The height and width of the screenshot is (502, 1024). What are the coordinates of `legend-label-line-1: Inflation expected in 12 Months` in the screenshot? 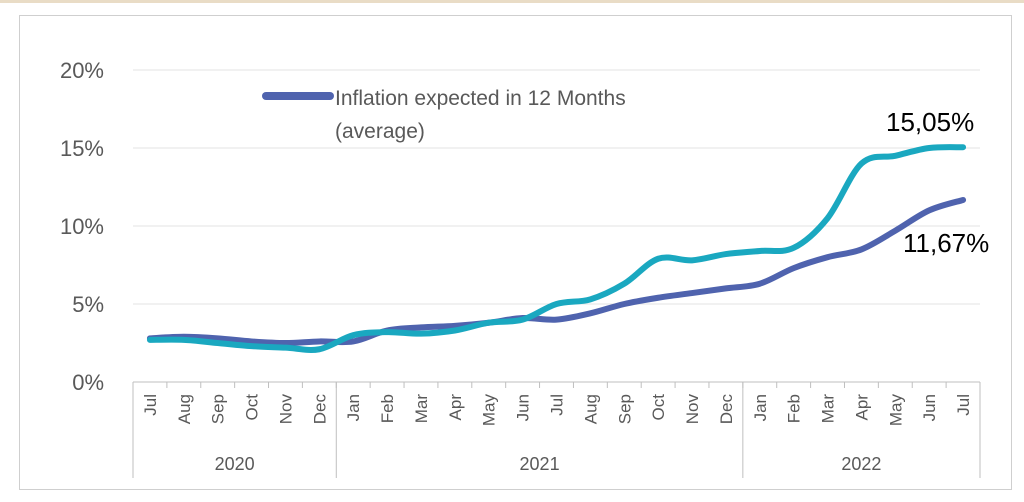 It's located at (480, 98).